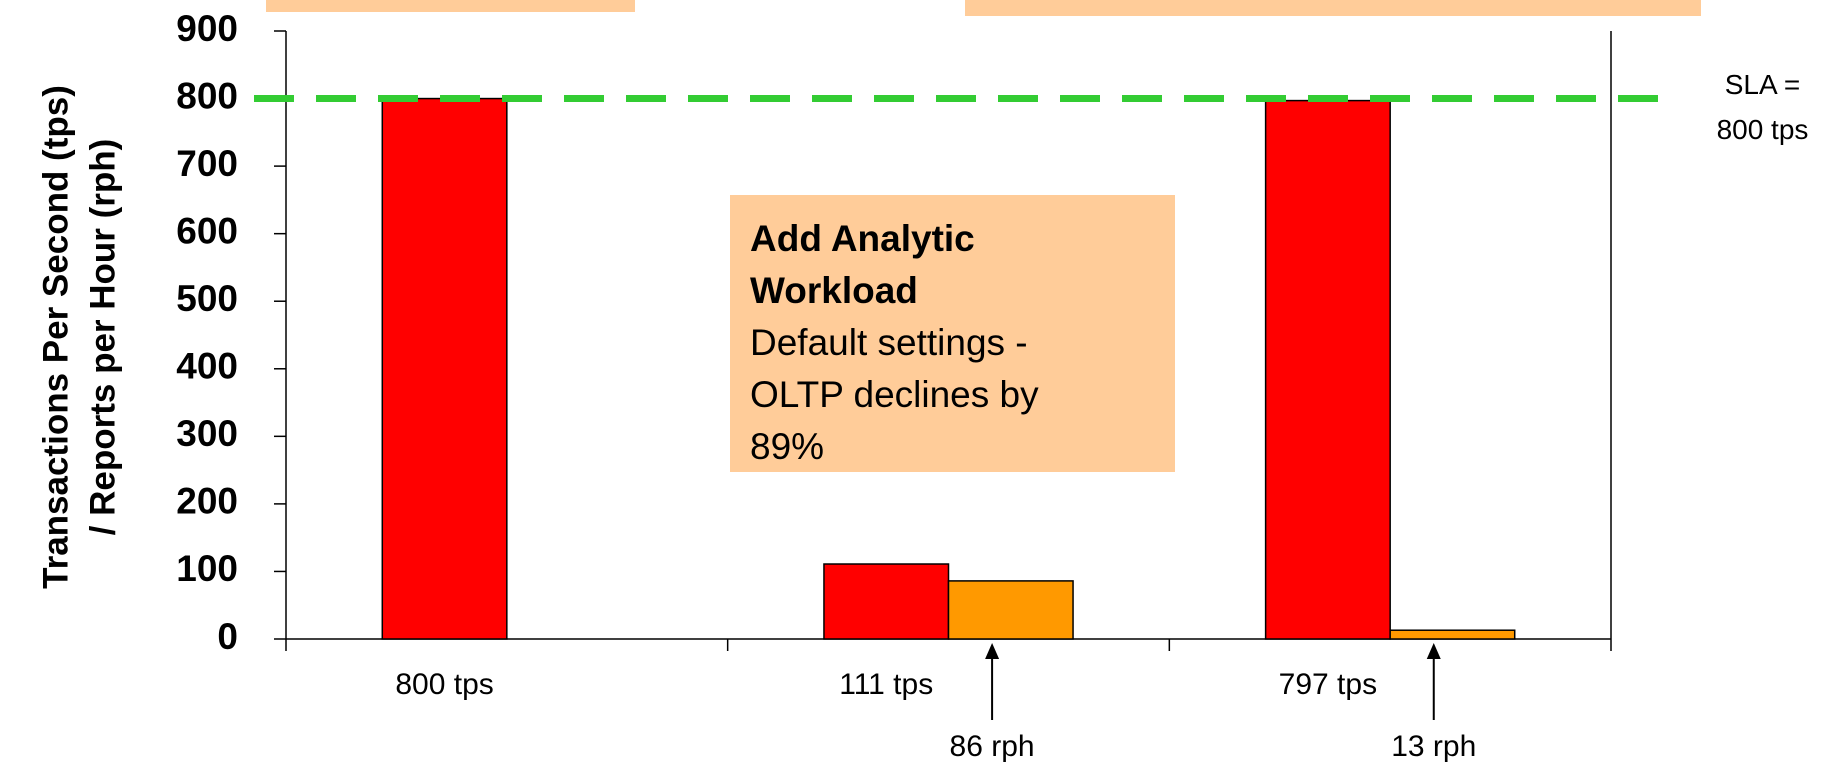 The height and width of the screenshot is (766, 1824). What do you see at coordinates (55, 337) in the screenshot?
I see `y-axis-label: Transactions Per Second (tps)` at bounding box center [55, 337].